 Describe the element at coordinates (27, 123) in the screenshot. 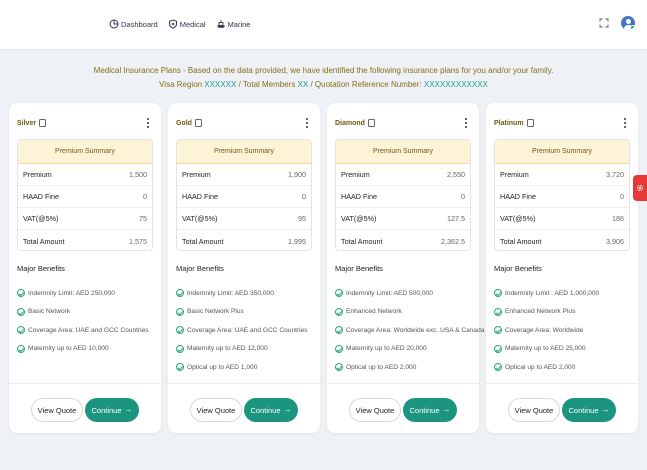

I see `plan-name: Silver` at that location.